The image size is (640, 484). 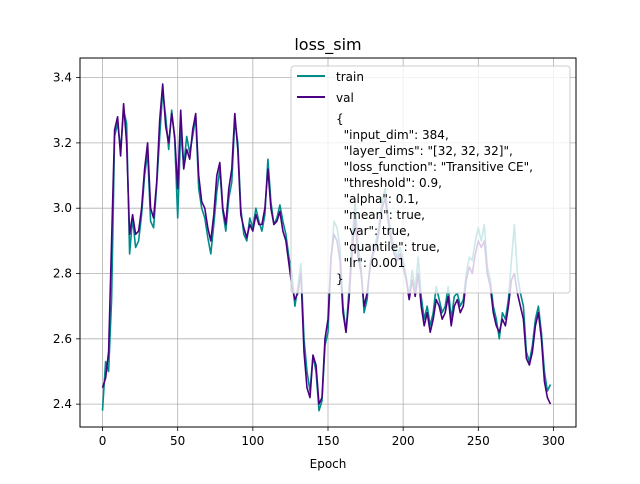 What do you see at coordinates (377, 199) in the screenshot?
I see `legend-config-line: "alpha": 0.1,` at bounding box center [377, 199].